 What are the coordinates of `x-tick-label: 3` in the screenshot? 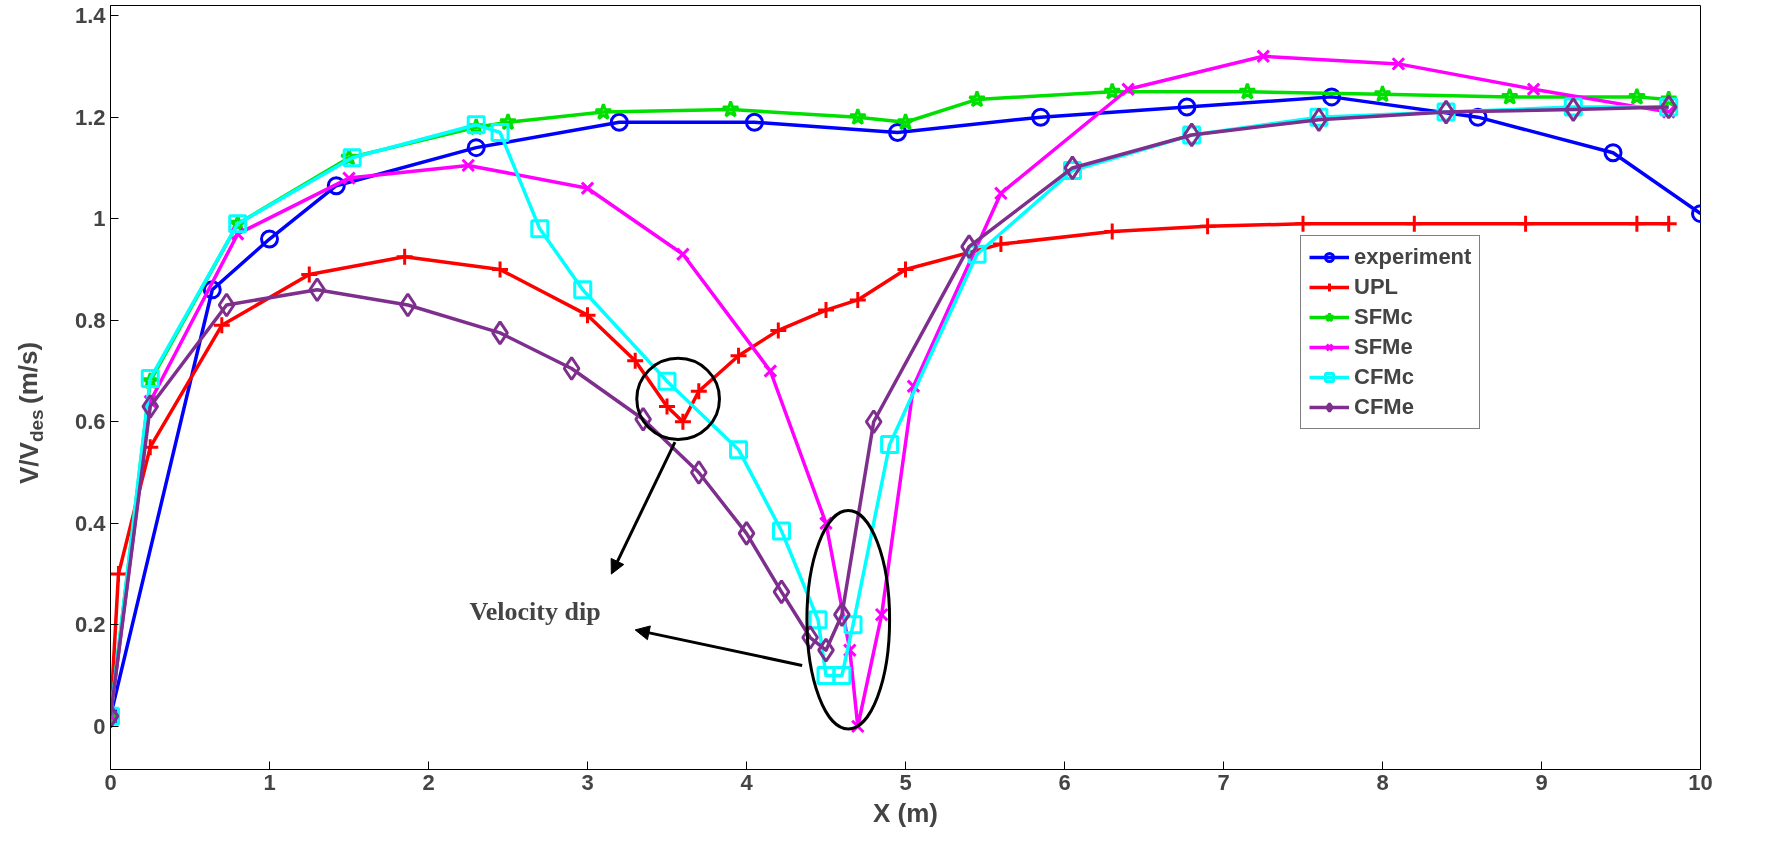 It's located at (587, 782).